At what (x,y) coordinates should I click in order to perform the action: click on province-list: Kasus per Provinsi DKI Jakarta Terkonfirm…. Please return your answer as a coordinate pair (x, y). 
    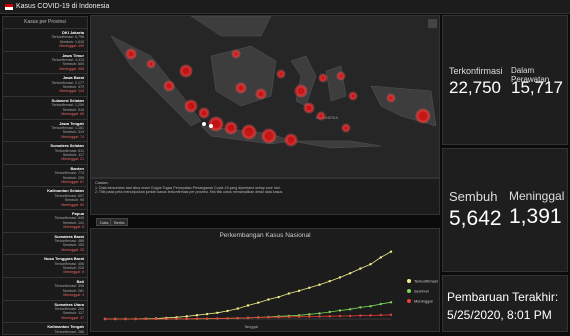
    Looking at the image, I should click on (45, 175).